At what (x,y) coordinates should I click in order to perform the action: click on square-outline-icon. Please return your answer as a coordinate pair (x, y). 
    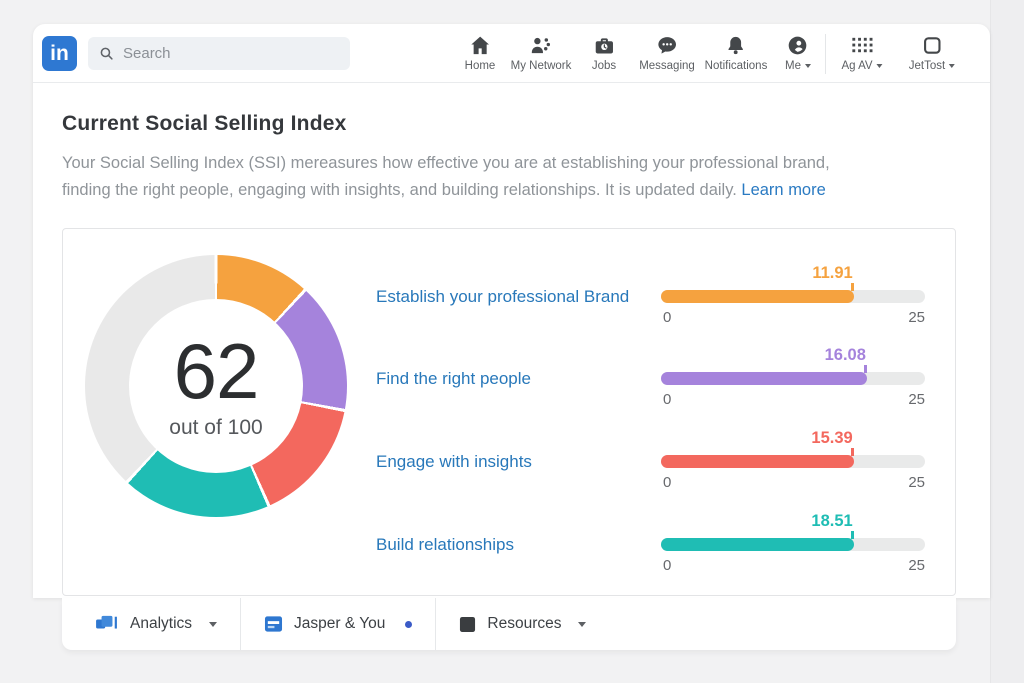
    Looking at the image, I should click on (932, 45).